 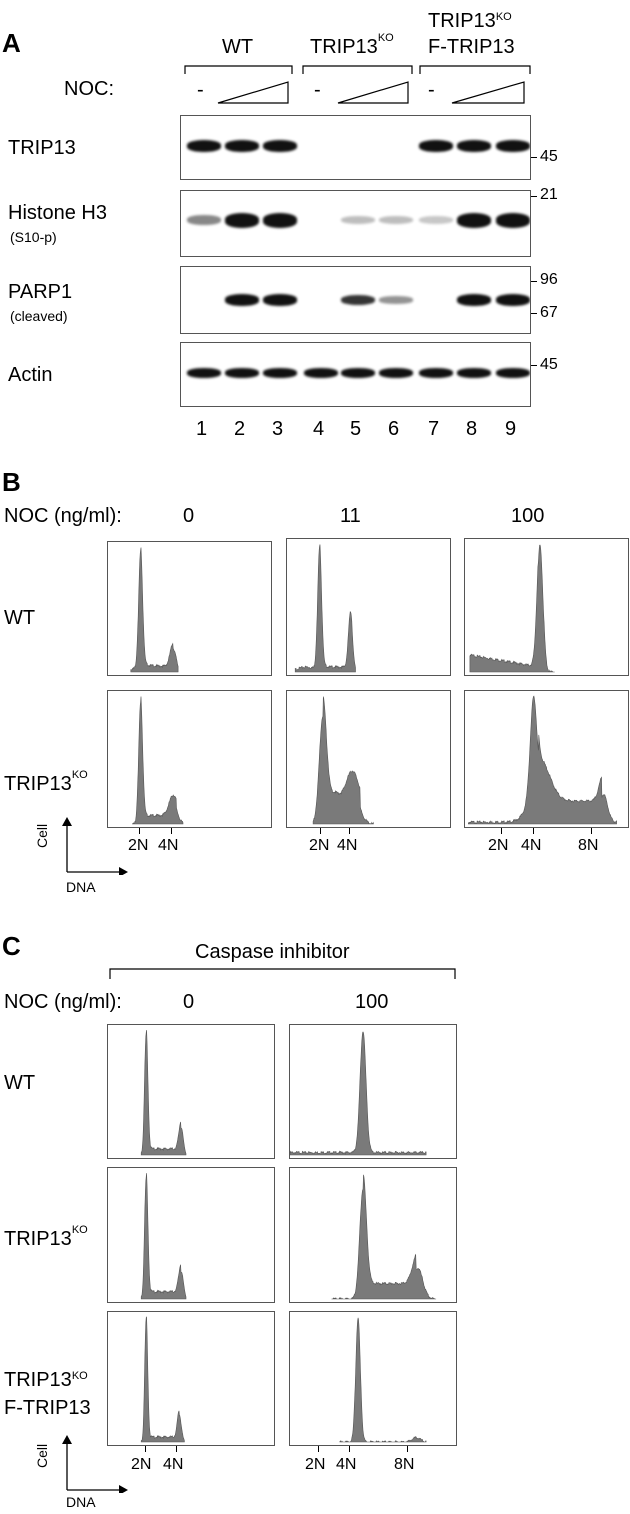 I want to click on axis-label-c-dna: DNA, so click(x=81, y=1502).